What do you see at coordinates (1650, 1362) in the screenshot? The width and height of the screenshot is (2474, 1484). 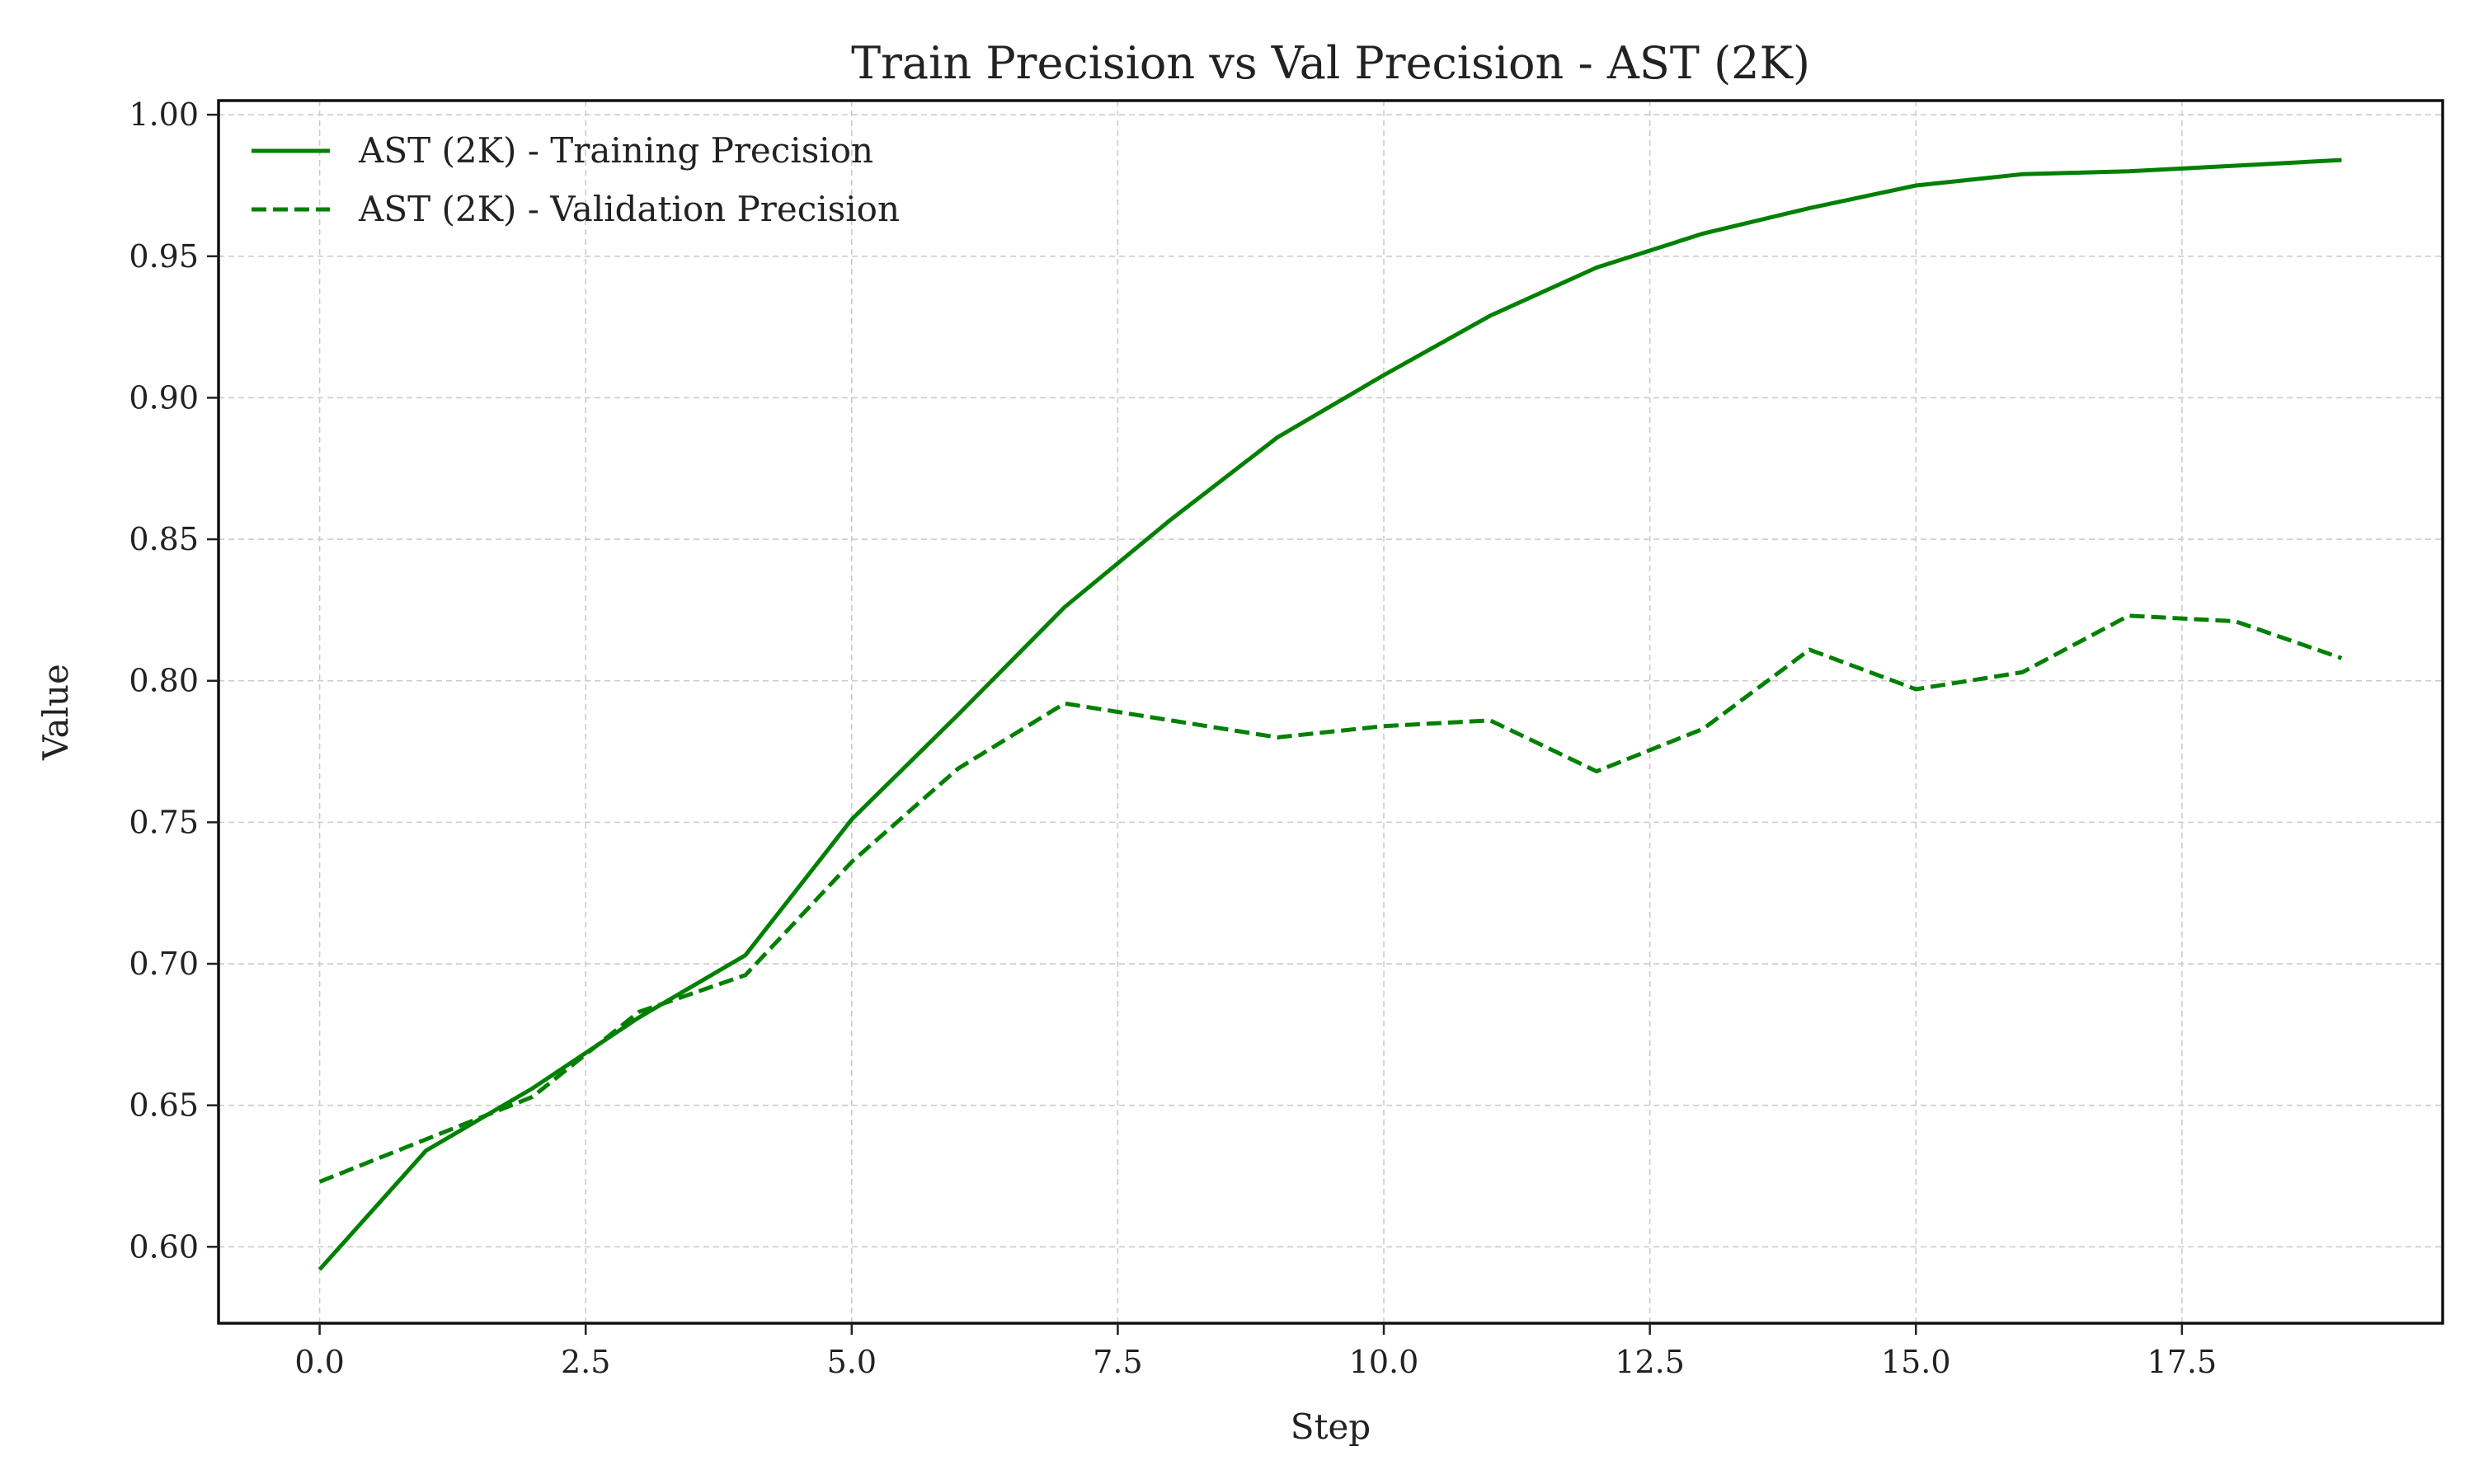 I see `x-tick-label: 12.5` at bounding box center [1650, 1362].